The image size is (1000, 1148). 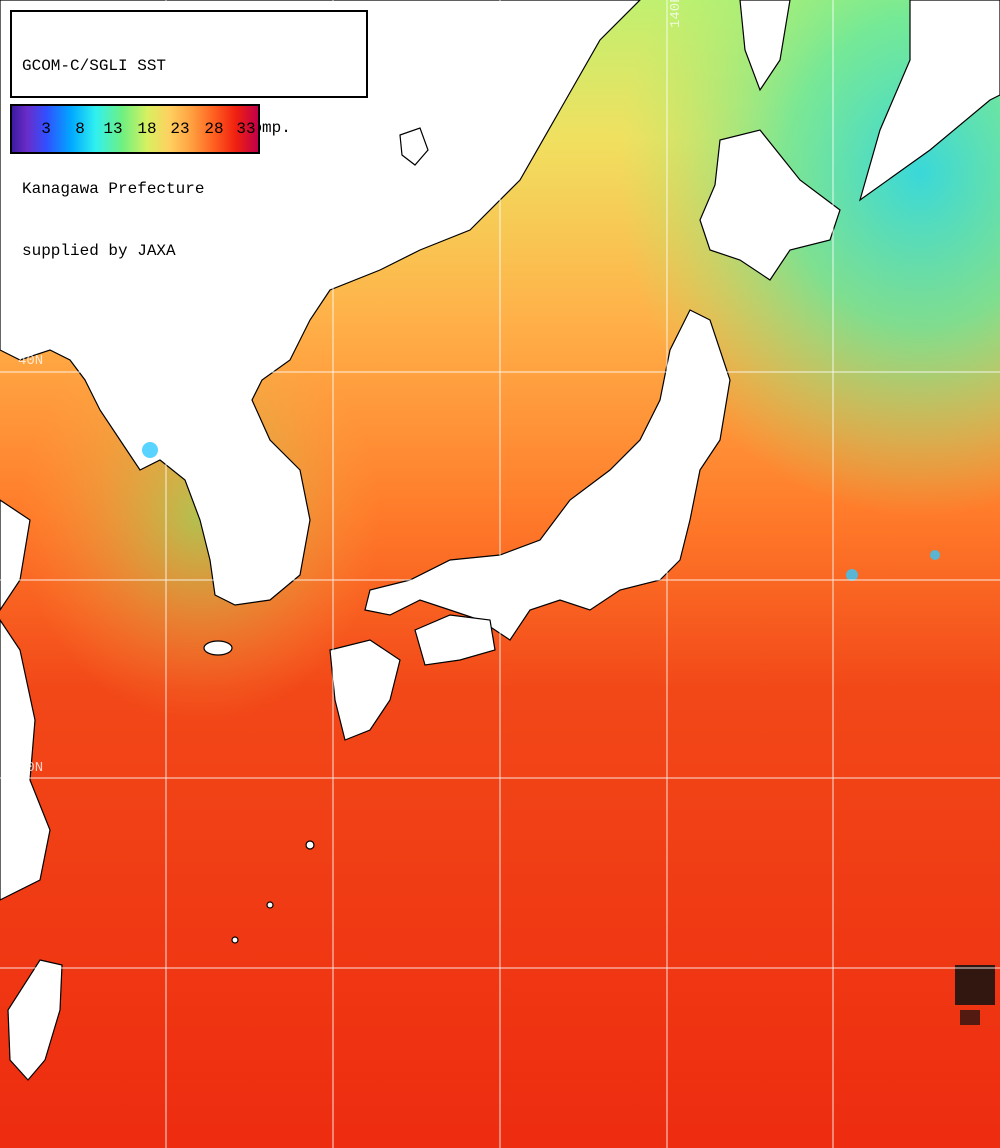 I want to click on scale-label: 8, so click(x=80, y=129).